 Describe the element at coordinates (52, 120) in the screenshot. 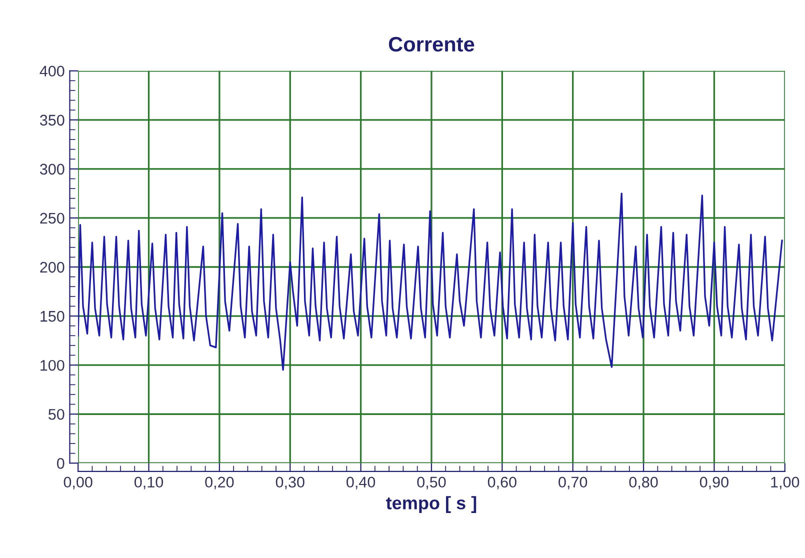

I see `y-tick-label: 350` at that location.